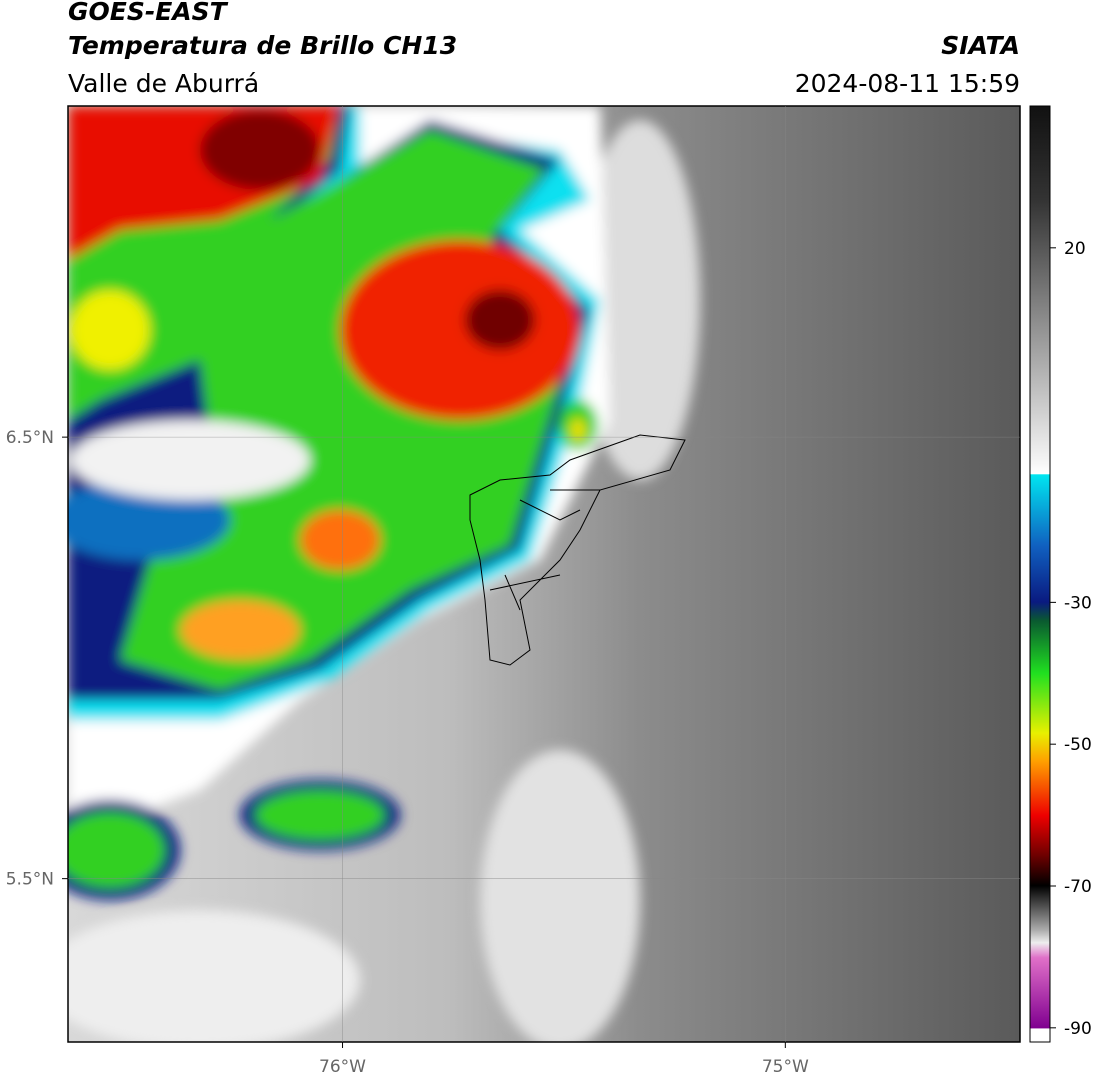 This screenshot has width=1094, height=1078. Describe the element at coordinates (342, 1067) in the screenshot. I see `x-tick-label: 76°W` at that location.